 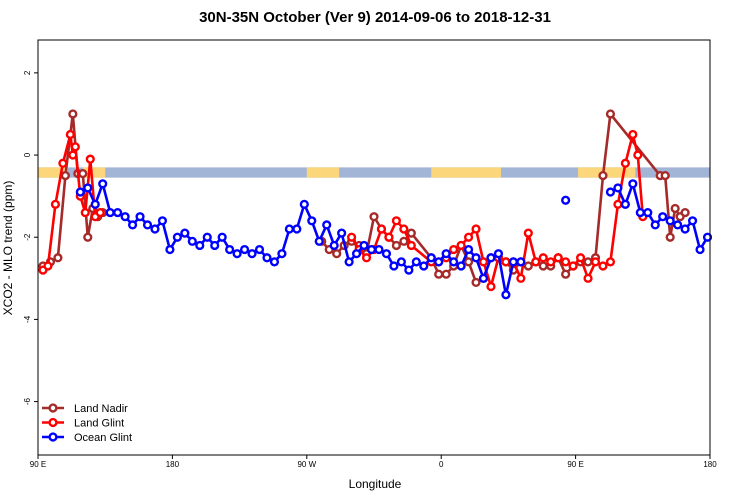 I want to click on x-tick-label: 180, so click(x=710, y=464).